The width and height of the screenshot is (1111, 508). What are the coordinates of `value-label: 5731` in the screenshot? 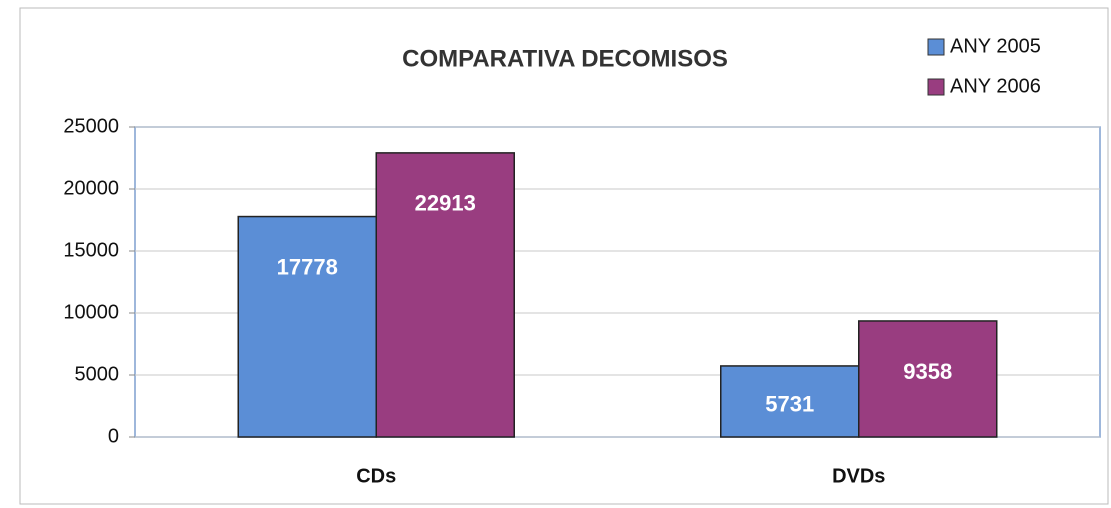 It's located at (789, 403).